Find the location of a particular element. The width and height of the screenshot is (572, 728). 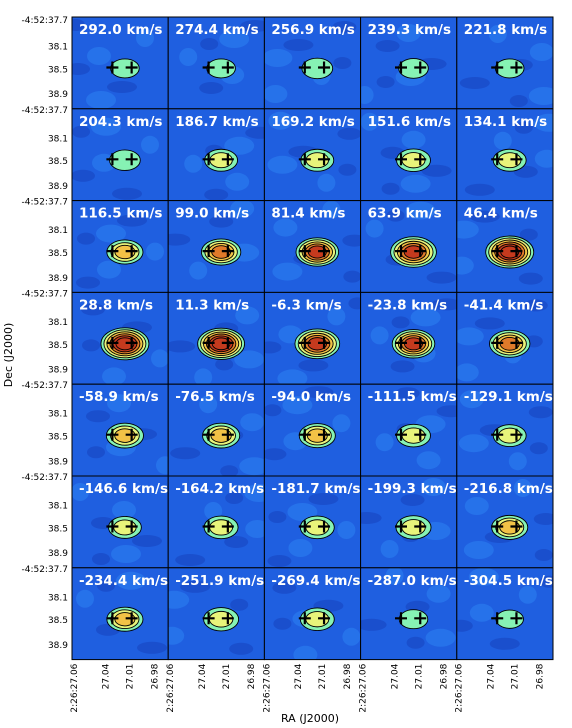

velocity-label: 99.0 km/s is located at coordinates (212, 214).